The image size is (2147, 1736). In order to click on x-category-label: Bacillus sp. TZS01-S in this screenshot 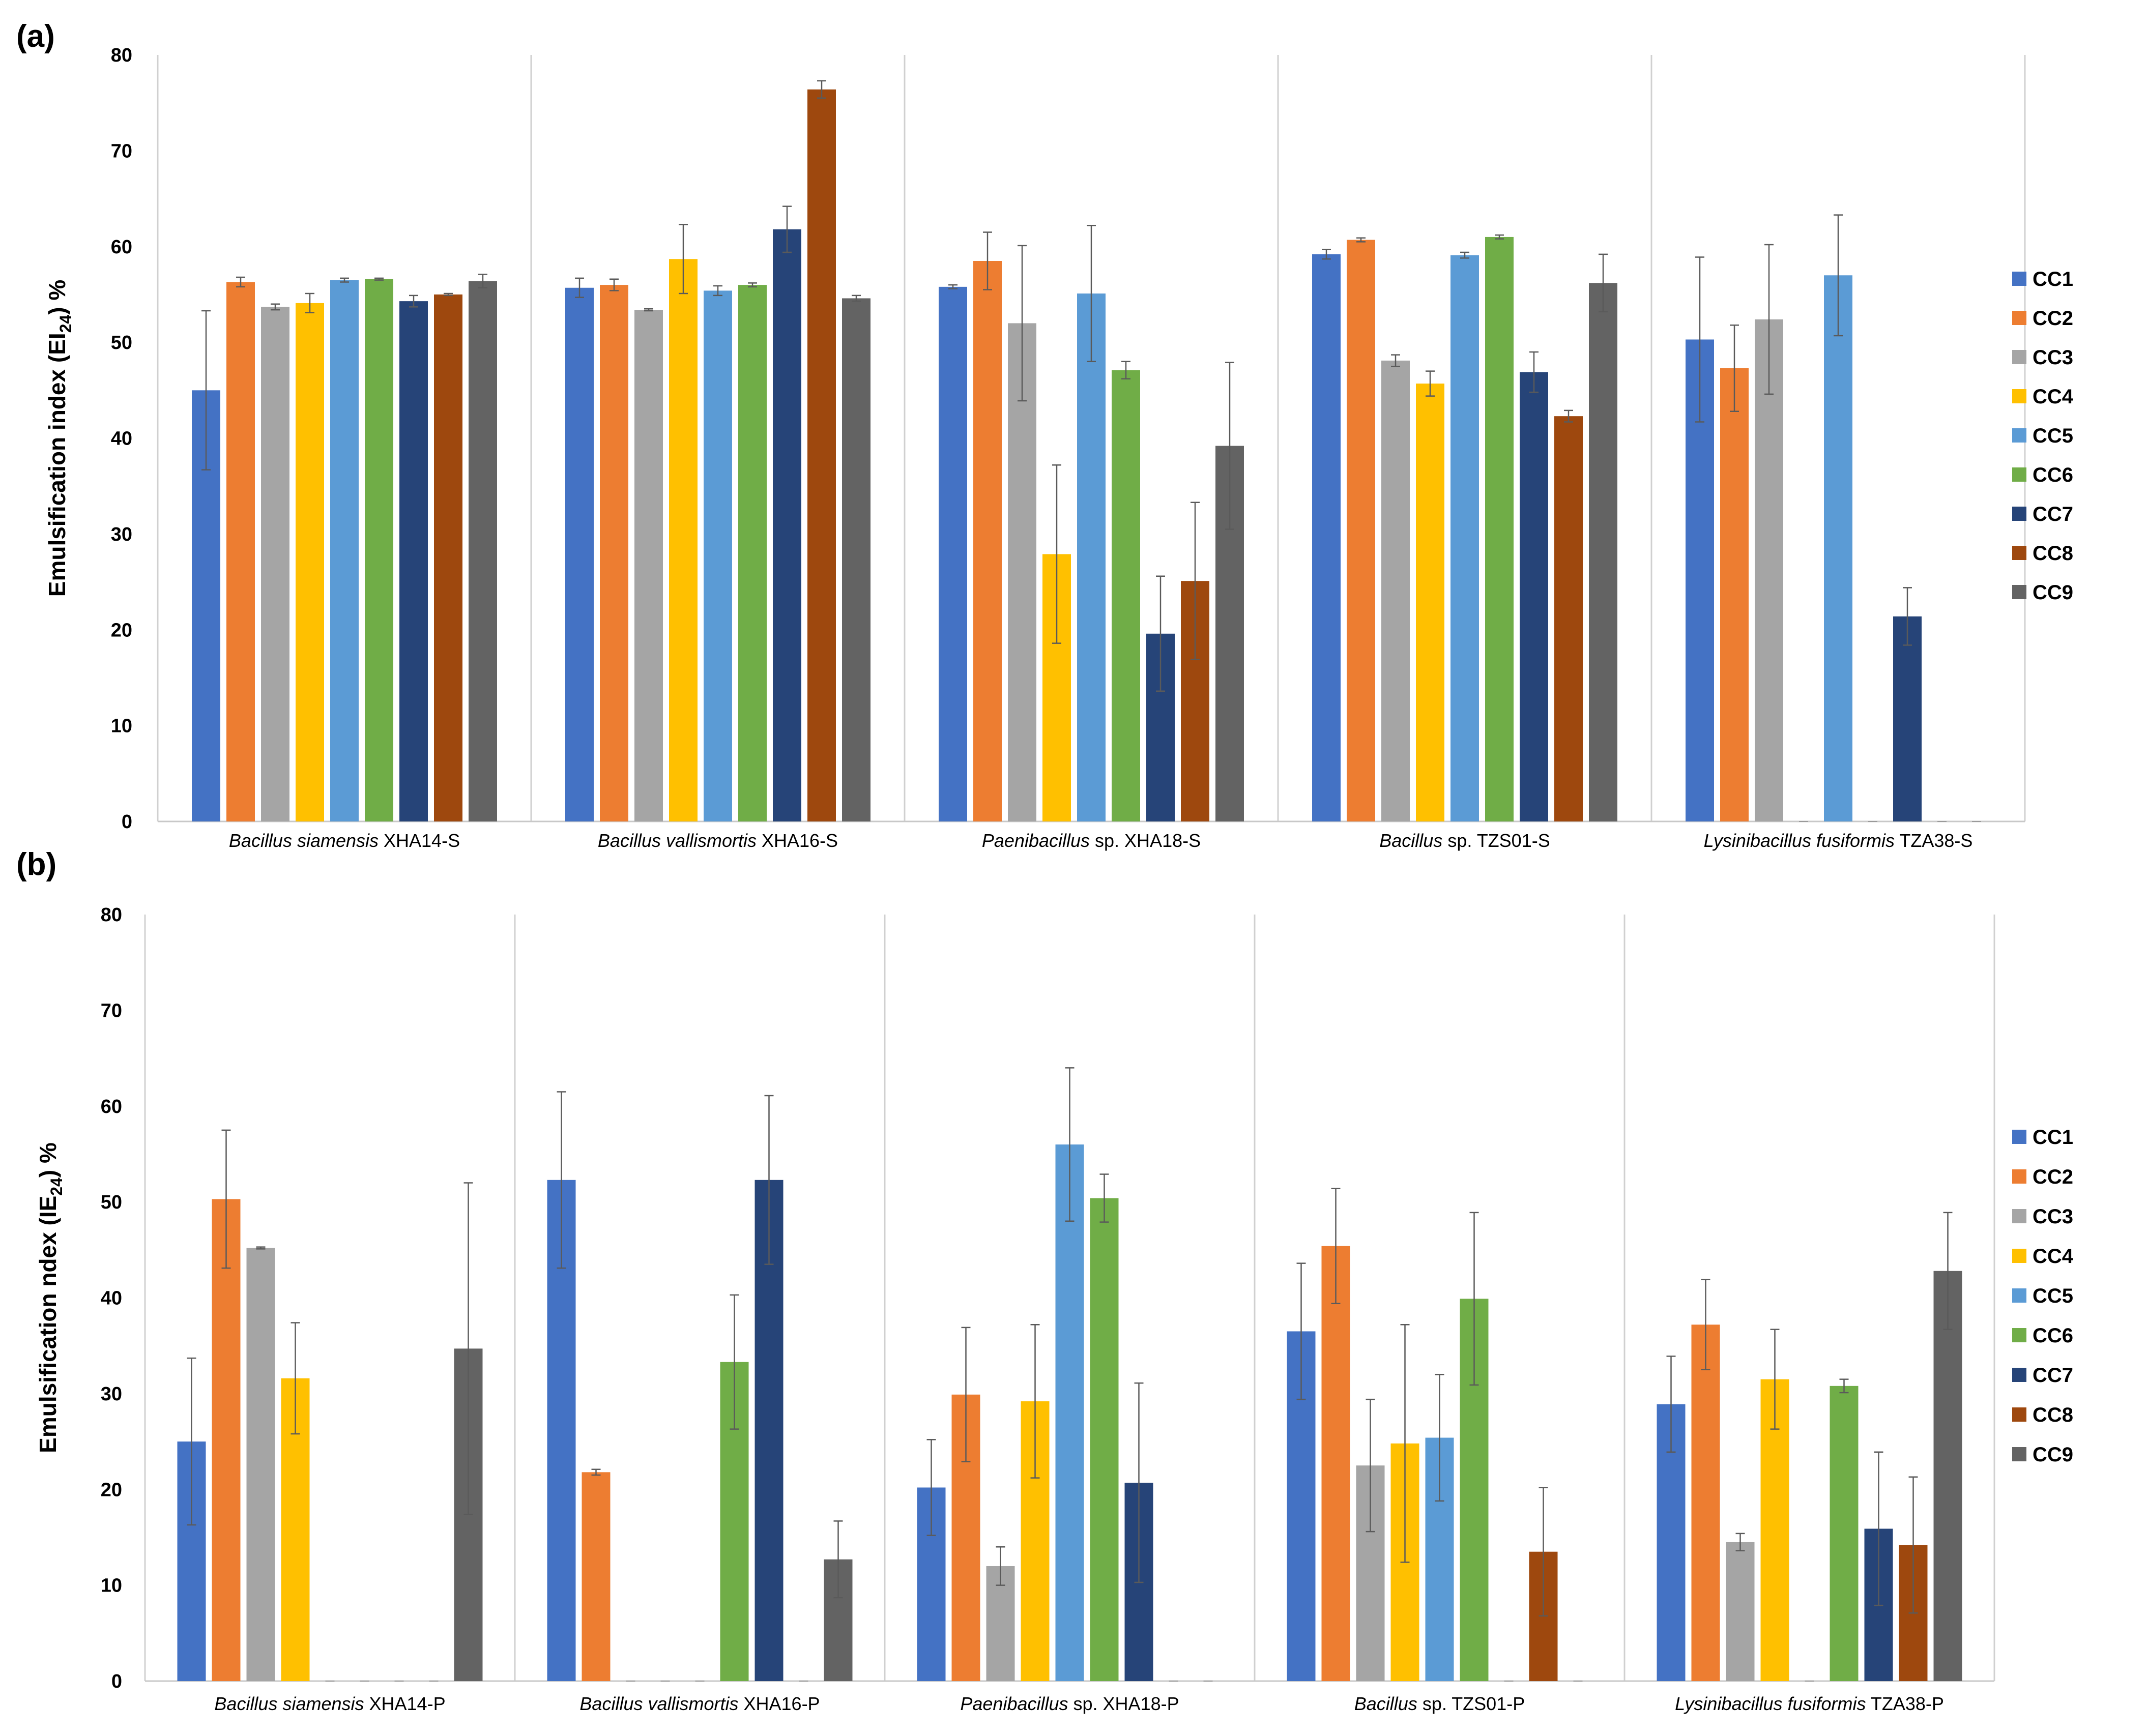, I will do `click(1464, 840)`.